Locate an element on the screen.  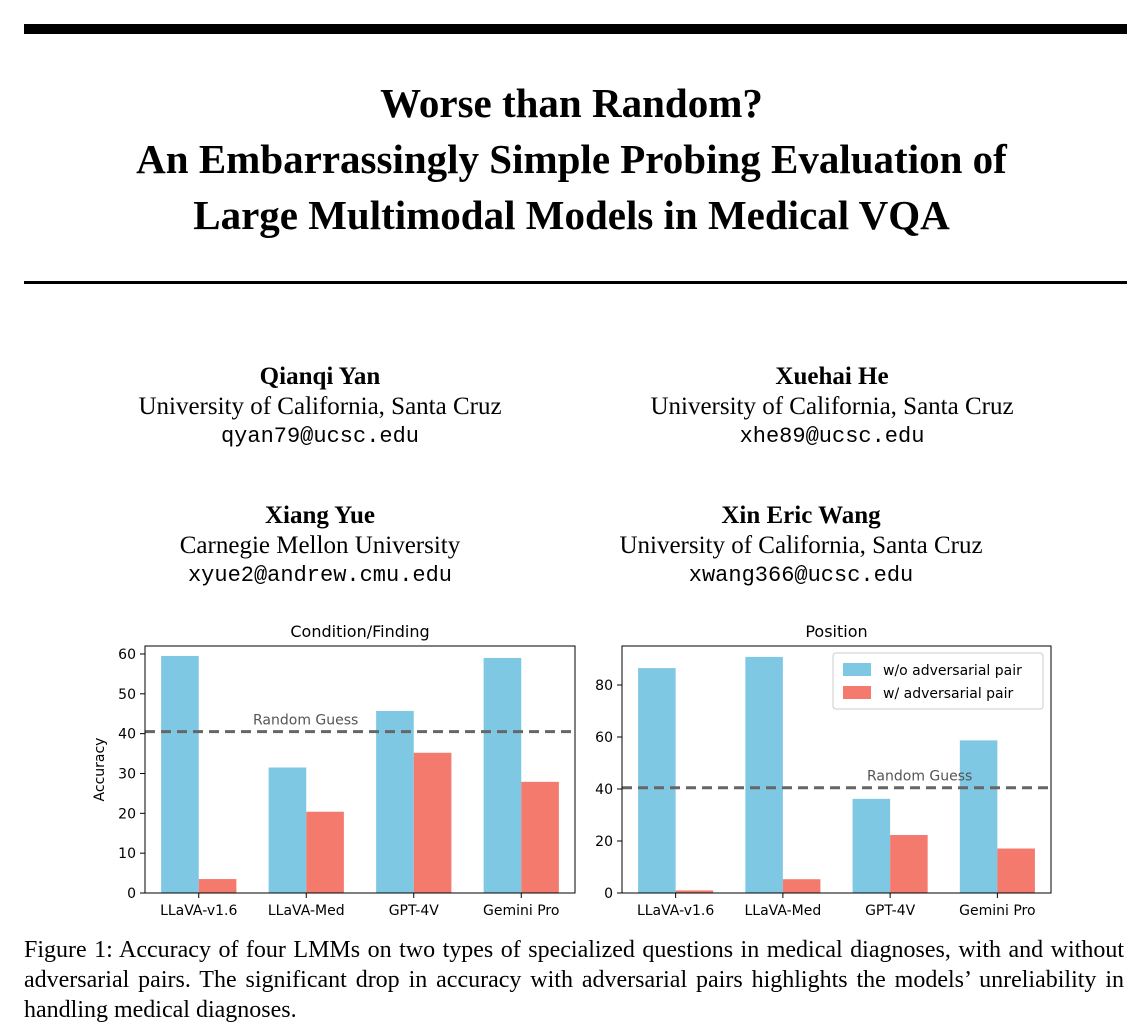
author-affiliation: Carnegie Mellon University is located at coordinates (320, 545).